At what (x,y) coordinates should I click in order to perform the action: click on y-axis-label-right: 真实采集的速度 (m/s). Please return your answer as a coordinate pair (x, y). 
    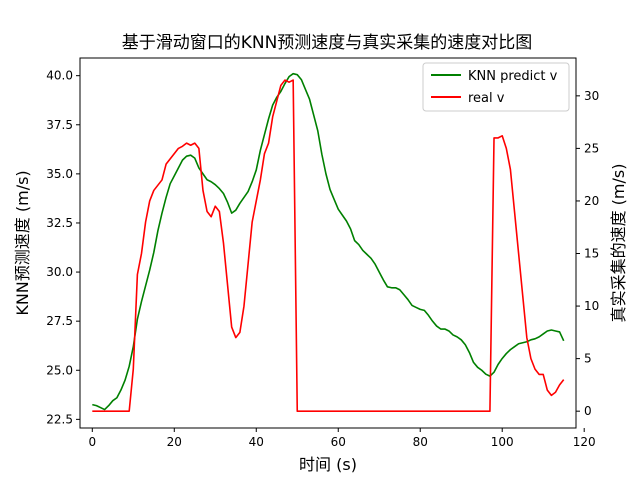
    Looking at the image, I should click on (618, 243).